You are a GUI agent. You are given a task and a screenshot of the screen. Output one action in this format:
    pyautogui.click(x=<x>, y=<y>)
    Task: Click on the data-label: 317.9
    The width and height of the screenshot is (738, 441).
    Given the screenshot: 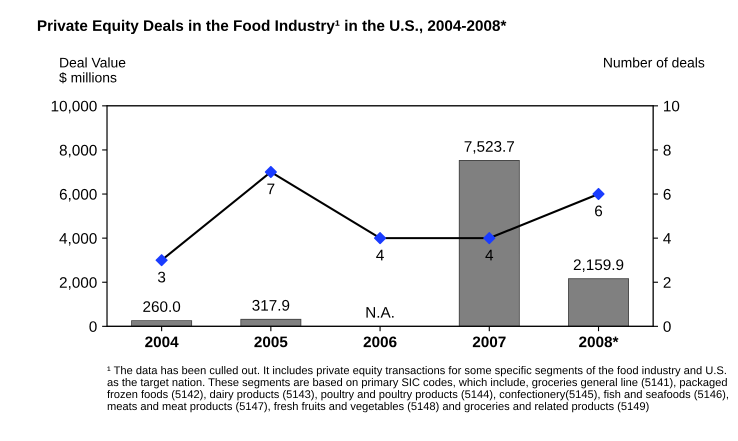 What is the action you would take?
    pyautogui.click(x=271, y=305)
    